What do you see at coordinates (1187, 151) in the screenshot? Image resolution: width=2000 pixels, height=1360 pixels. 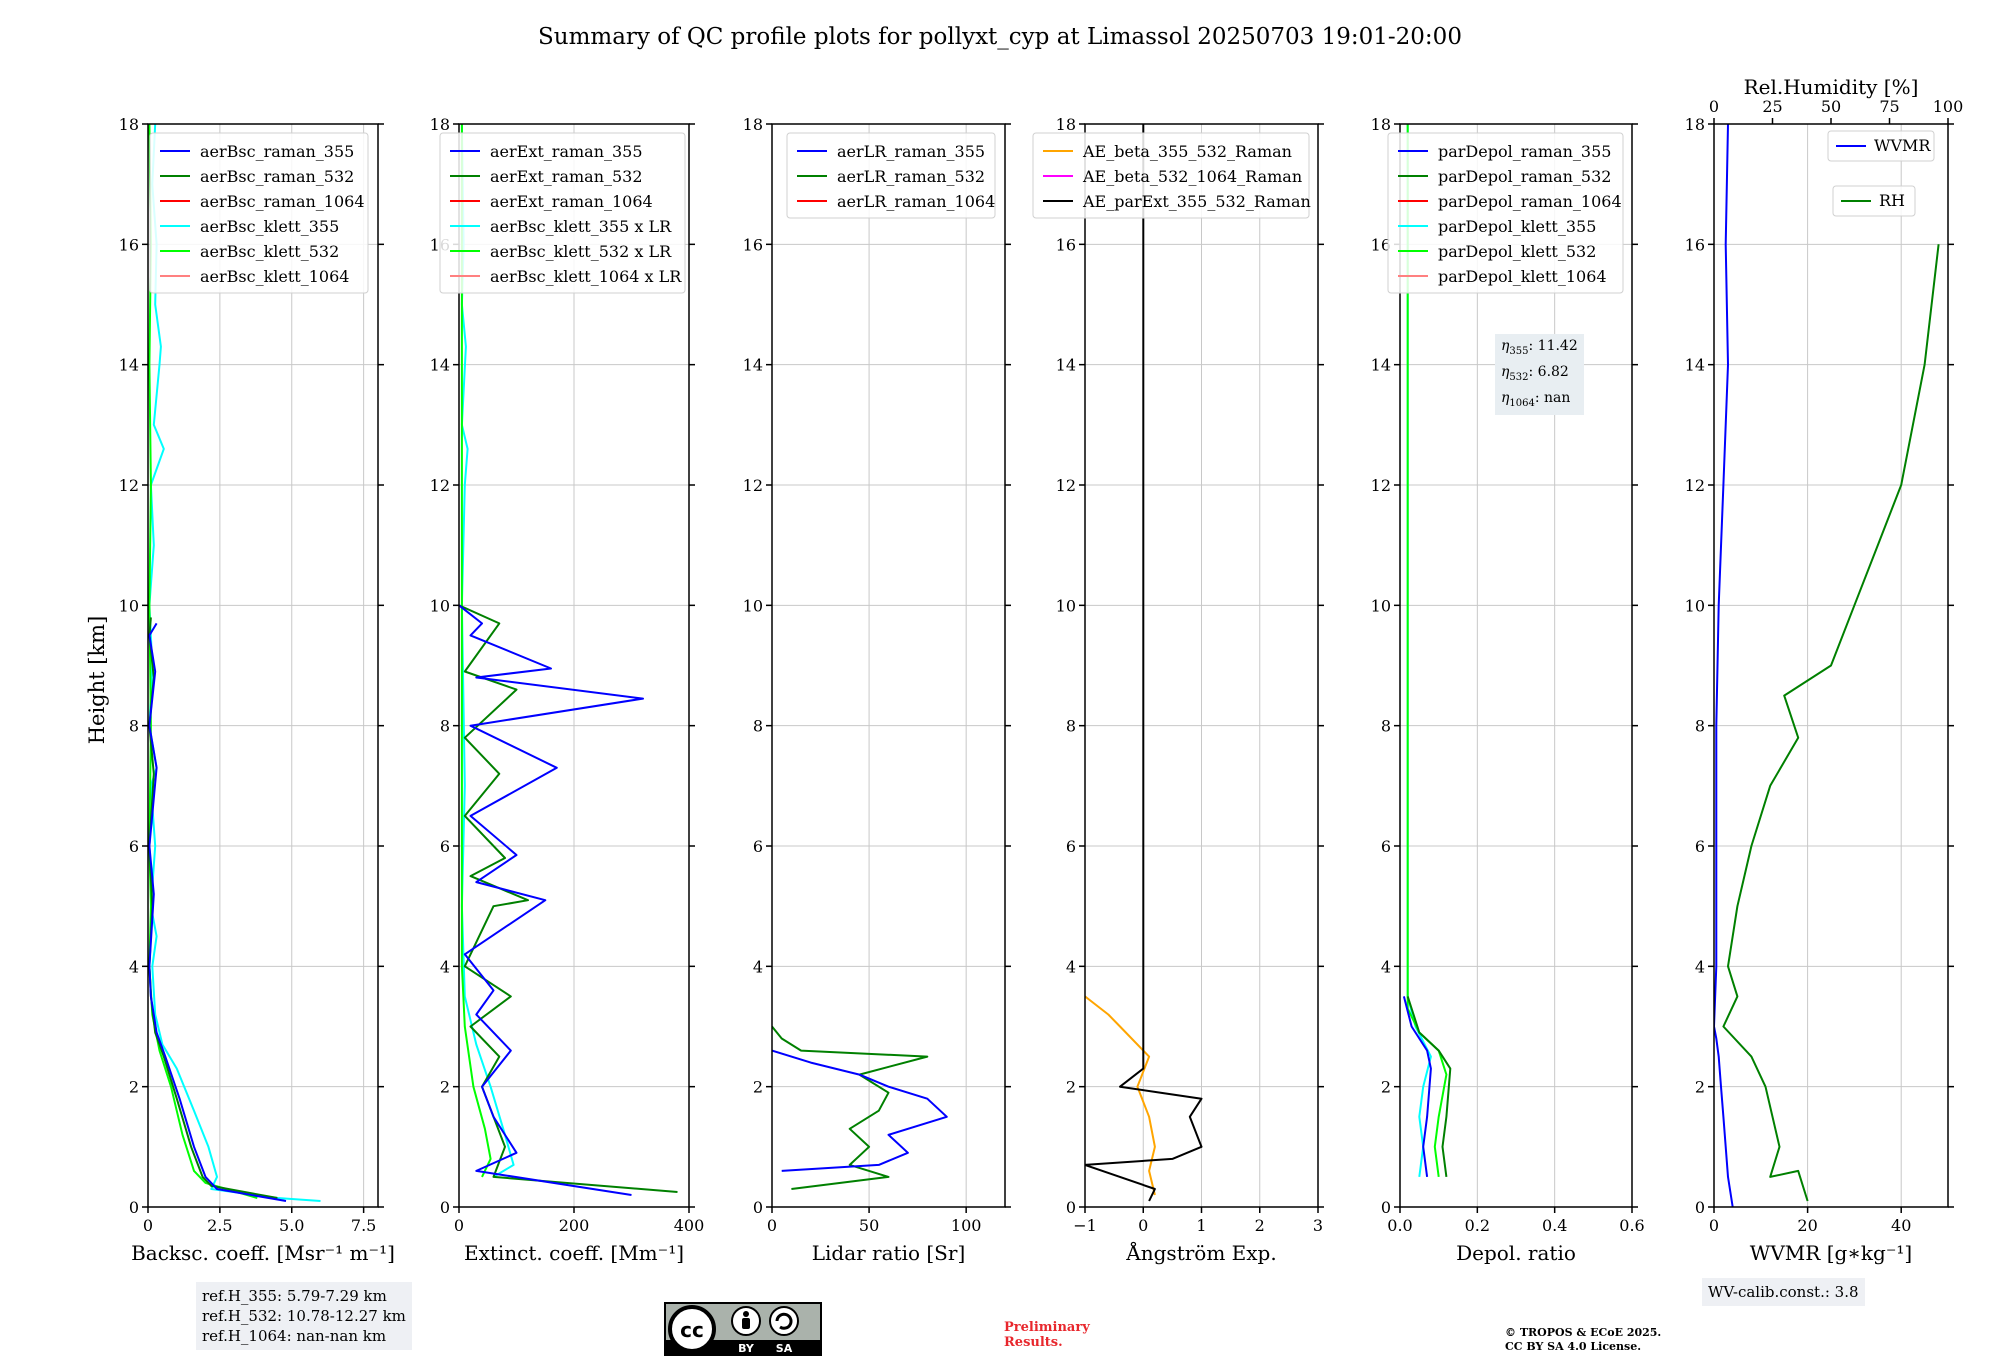 I see `legend-label: AE_beta_355_532_Raman` at bounding box center [1187, 151].